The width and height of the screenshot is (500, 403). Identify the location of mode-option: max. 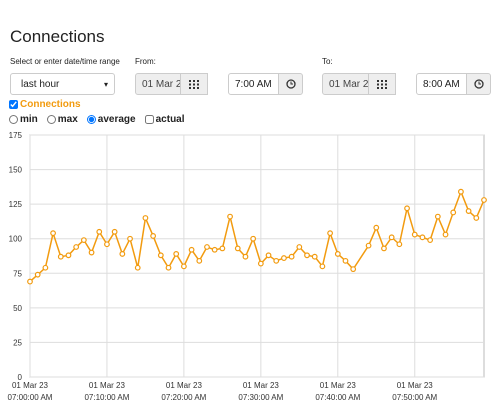
(62, 119).